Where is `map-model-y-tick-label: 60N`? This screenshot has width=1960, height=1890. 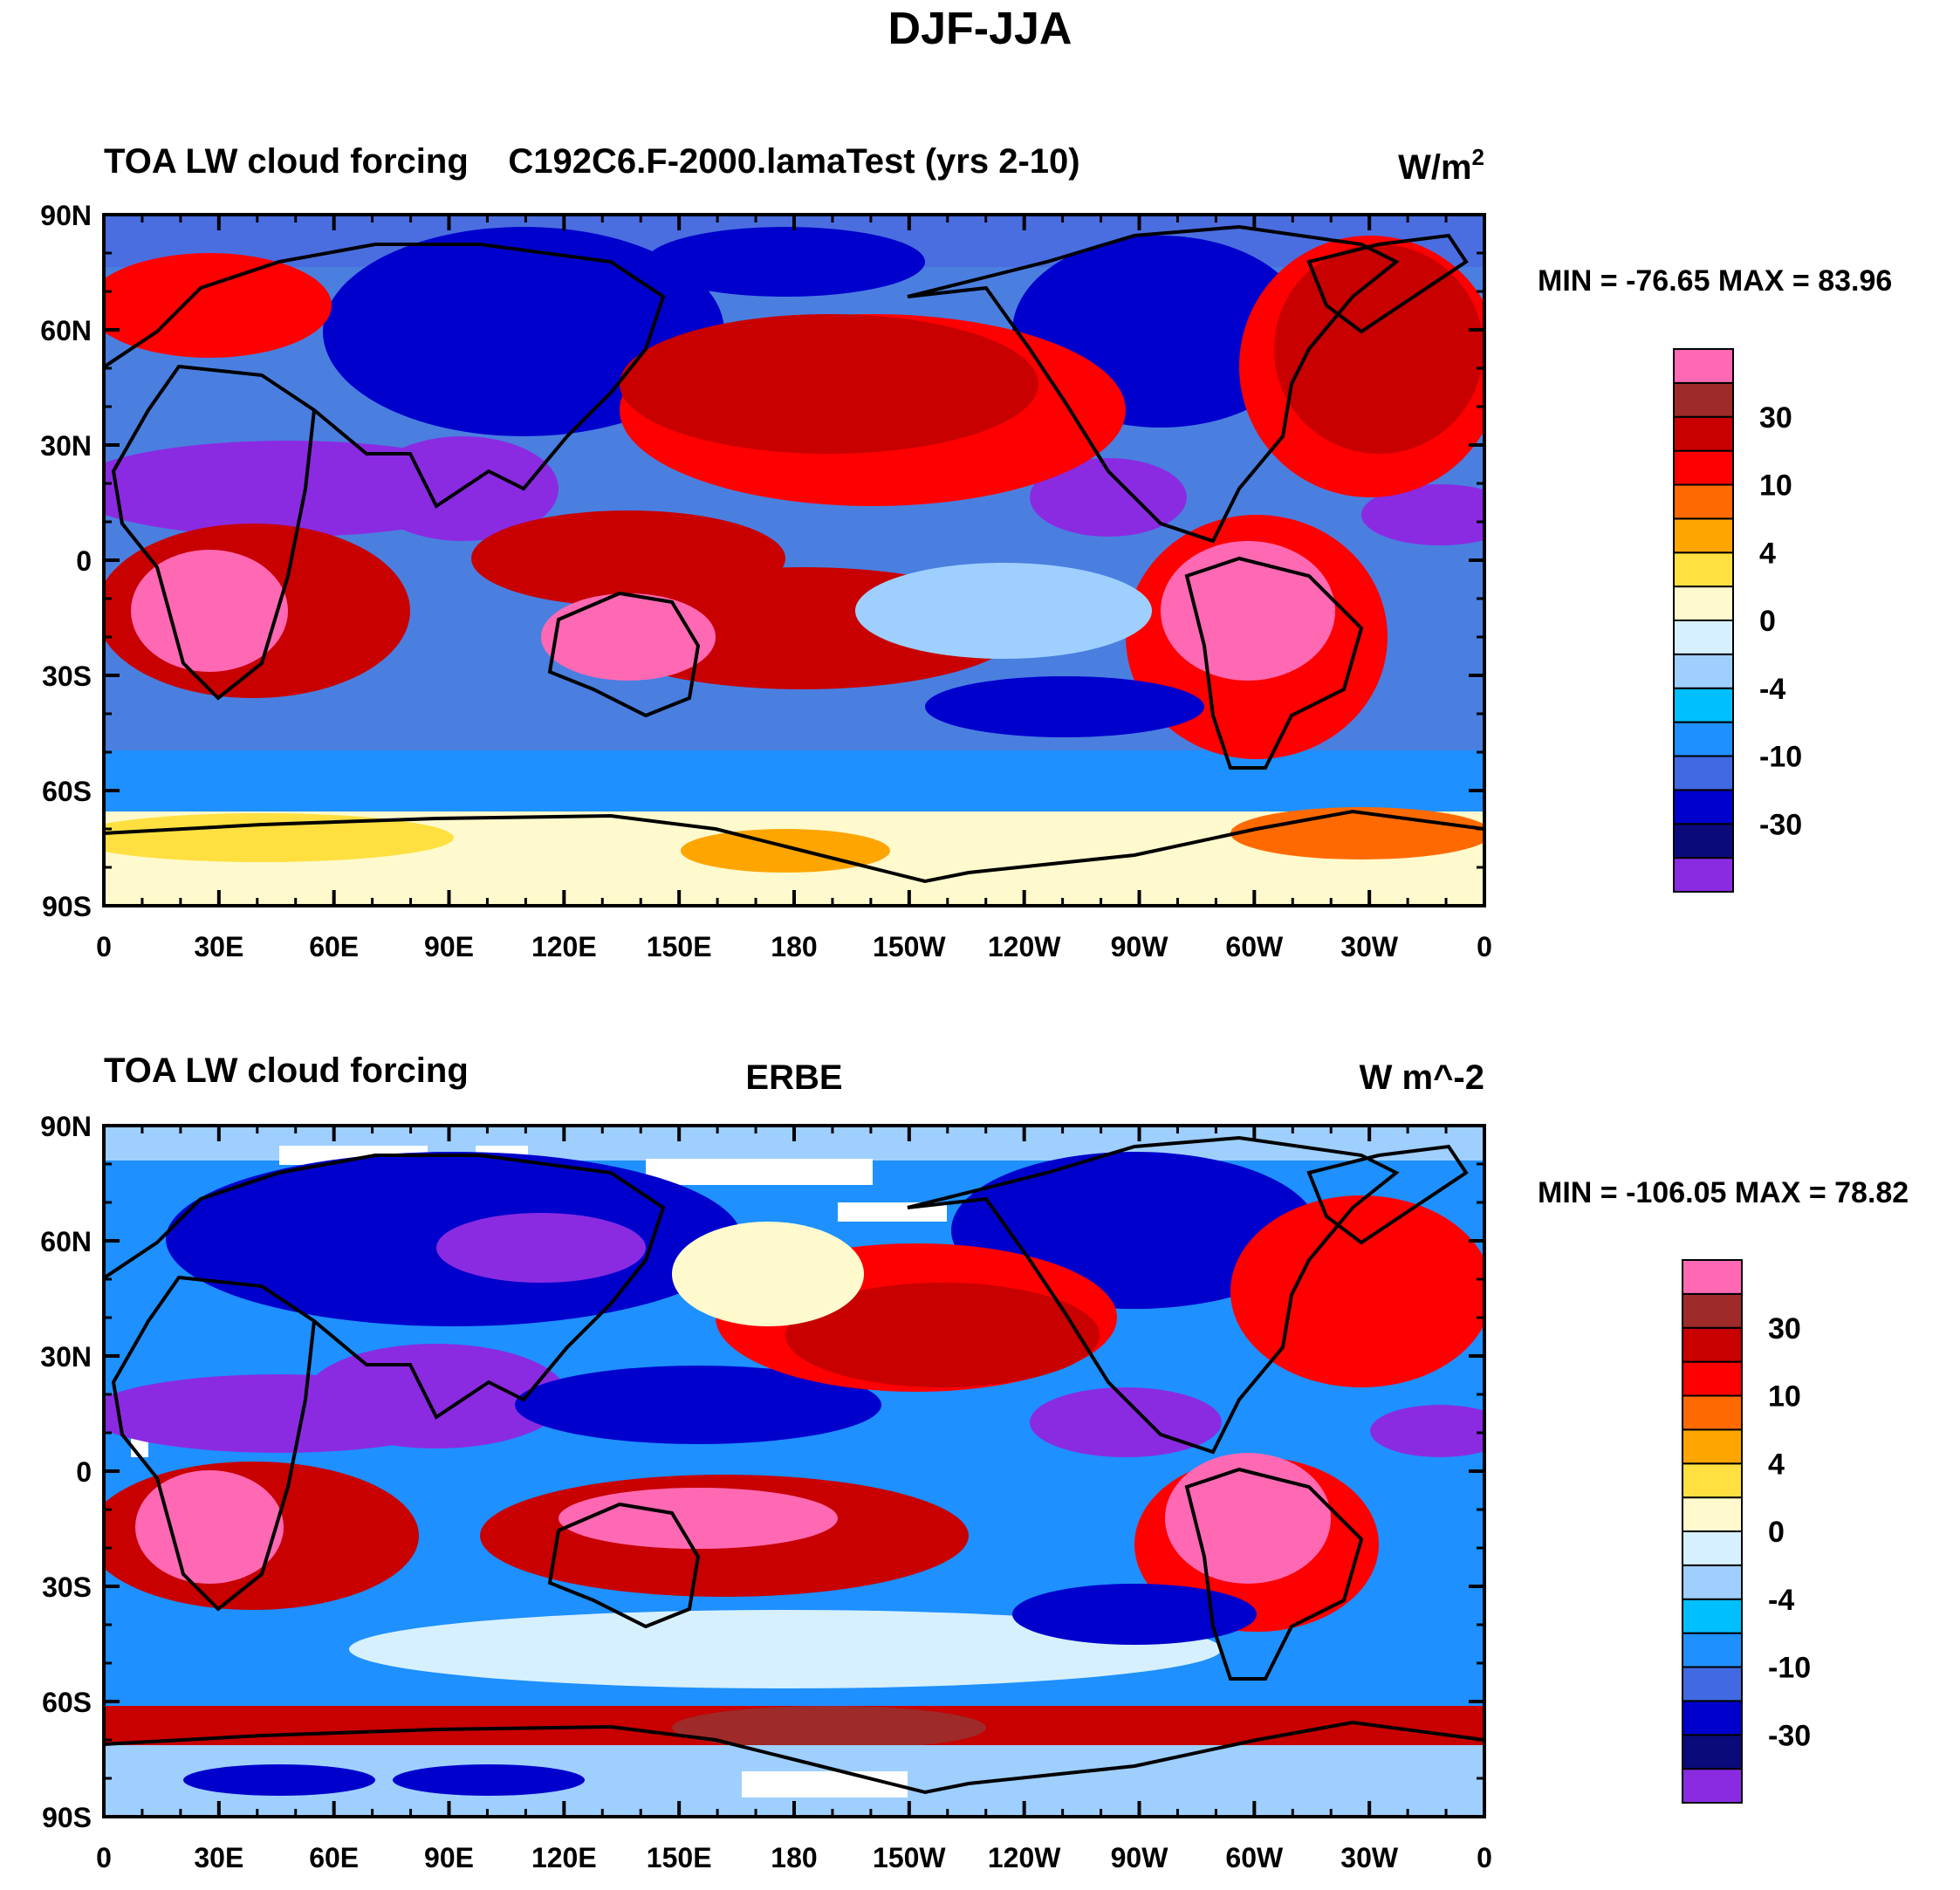 map-model-y-tick-label: 60N is located at coordinates (66, 330).